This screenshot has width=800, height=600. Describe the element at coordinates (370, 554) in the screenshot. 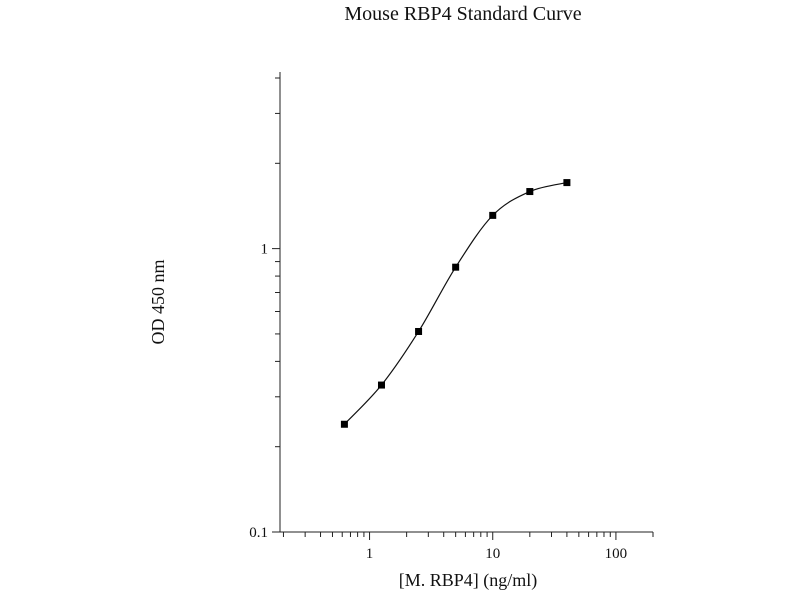

I see `x-tick-label: 1` at that location.